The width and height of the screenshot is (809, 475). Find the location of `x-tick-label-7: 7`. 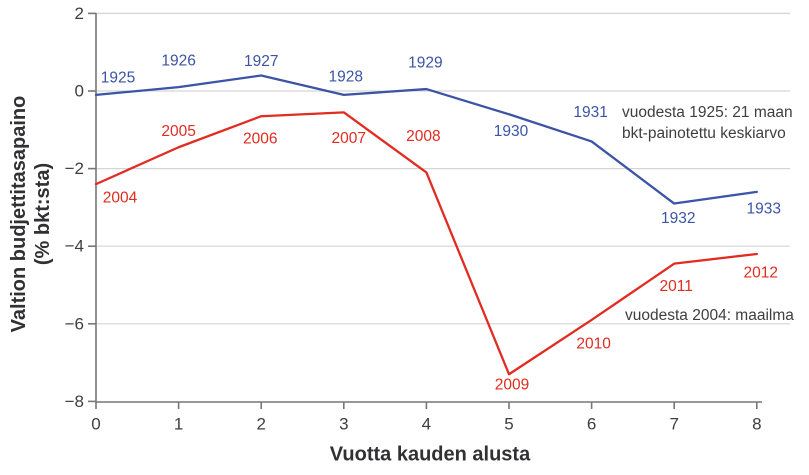

x-tick-label-7: 7 is located at coordinates (673, 424).